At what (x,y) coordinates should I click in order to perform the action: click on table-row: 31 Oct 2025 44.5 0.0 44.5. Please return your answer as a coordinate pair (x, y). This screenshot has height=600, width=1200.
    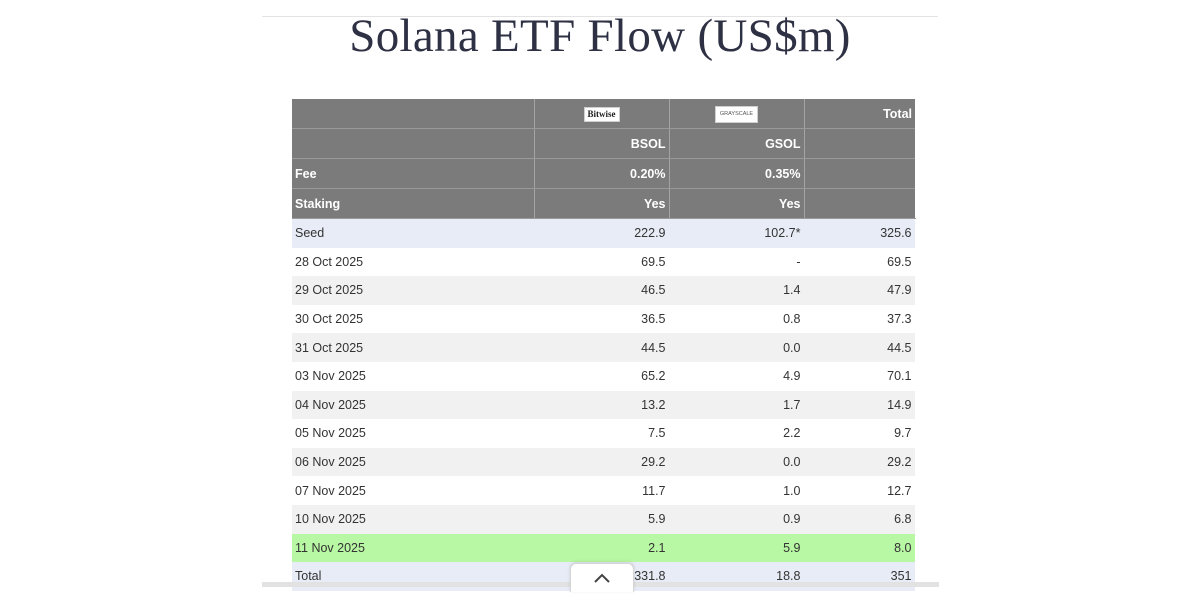
    Looking at the image, I should click on (603, 347).